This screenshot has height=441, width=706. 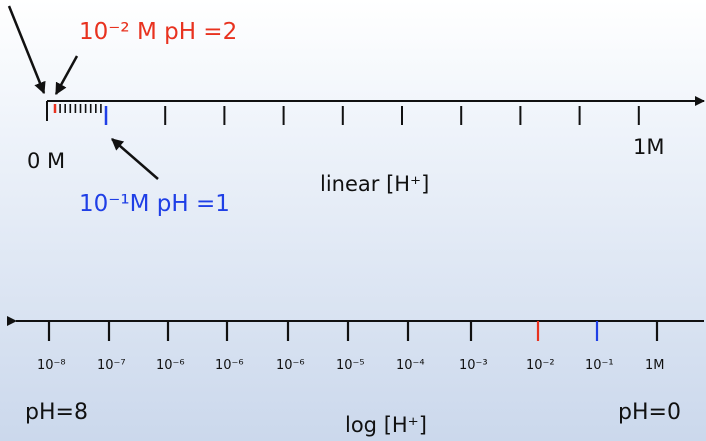 I want to click on annotation-red-text: 10⁻² M pH =2, so click(x=158, y=32).